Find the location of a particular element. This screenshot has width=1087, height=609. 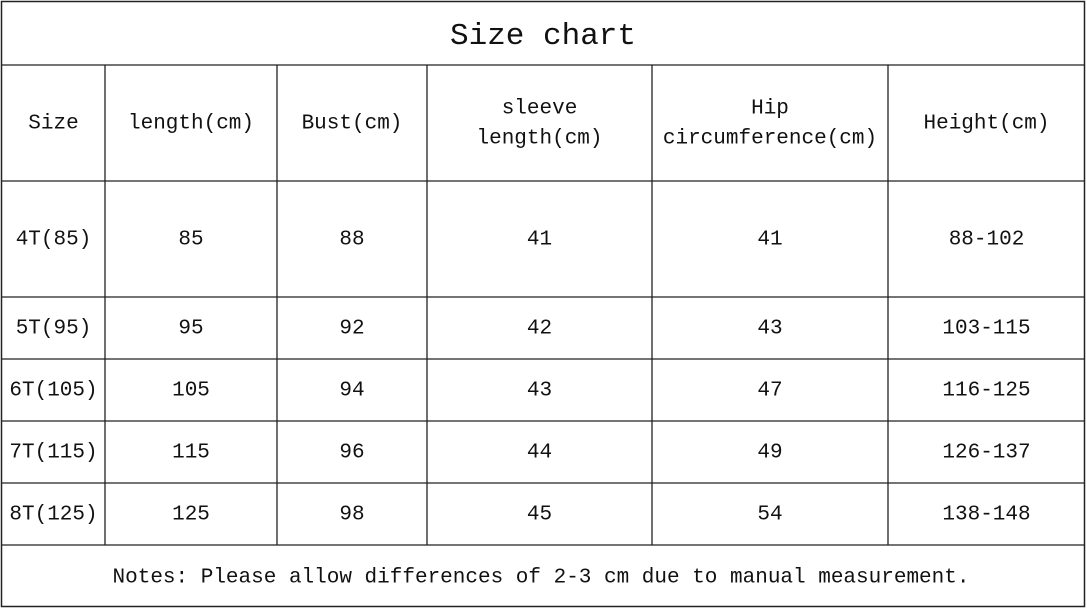

table-cell: 96 is located at coordinates (351, 453).